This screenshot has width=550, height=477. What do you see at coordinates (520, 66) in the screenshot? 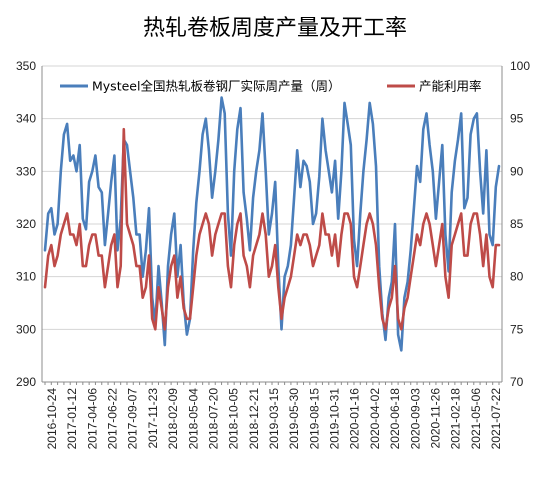
I see `y-right-tick-label: 100` at bounding box center [520, 66].